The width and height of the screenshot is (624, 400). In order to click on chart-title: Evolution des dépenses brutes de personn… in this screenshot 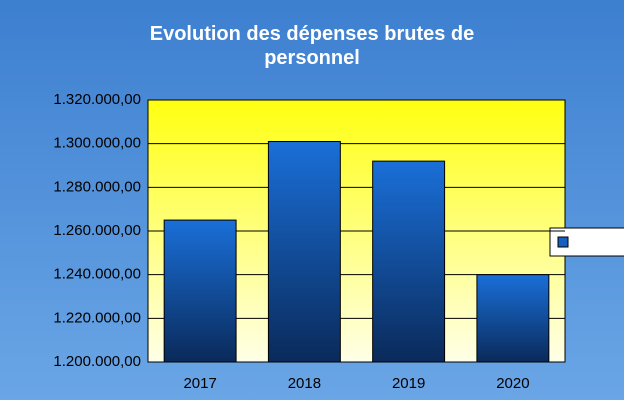, I will do `click(312, 46)`.